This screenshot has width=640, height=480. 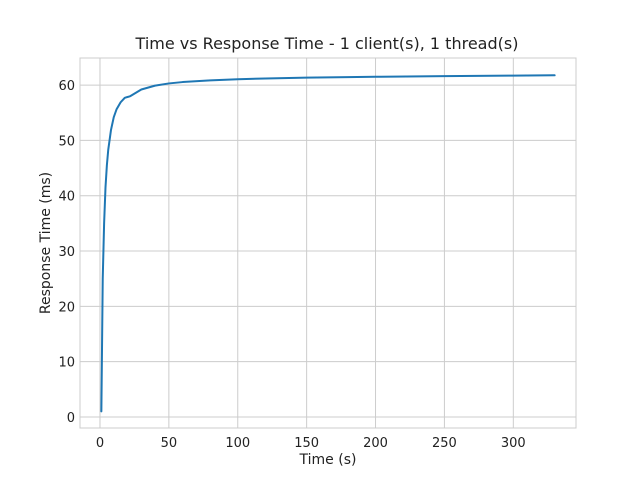 What do you see at coordinates (328, 460) in the screenshot?
I see `x-axis-label: Time (s)` at bounding box center [328, 460].